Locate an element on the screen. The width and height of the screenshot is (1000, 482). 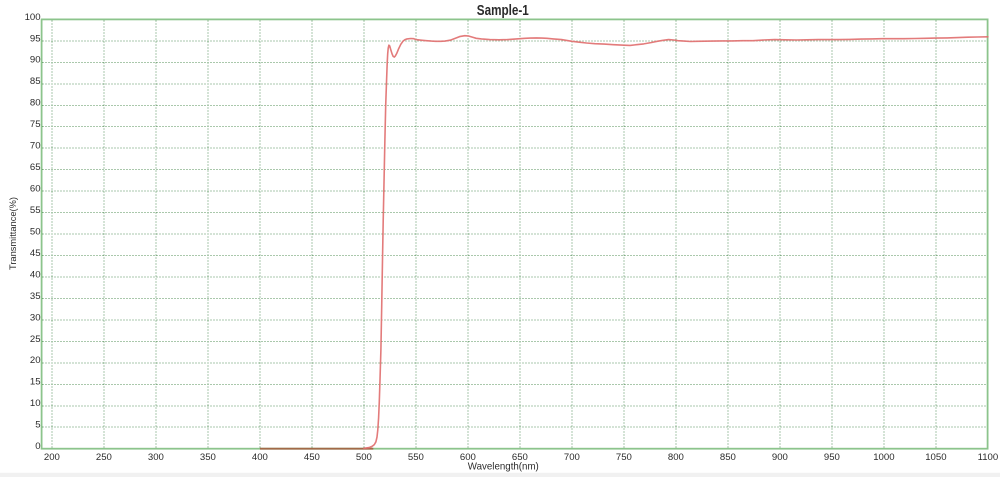
svg-text: 750 is located at coordinates (624, 457).